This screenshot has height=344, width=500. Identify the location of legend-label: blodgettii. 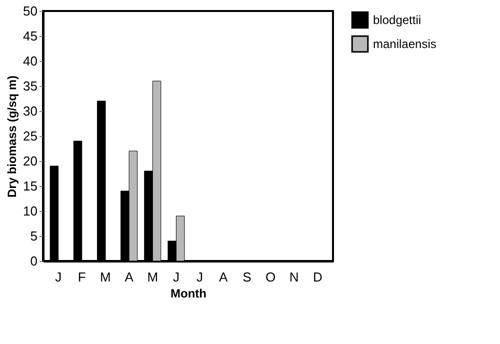
(397, 20).